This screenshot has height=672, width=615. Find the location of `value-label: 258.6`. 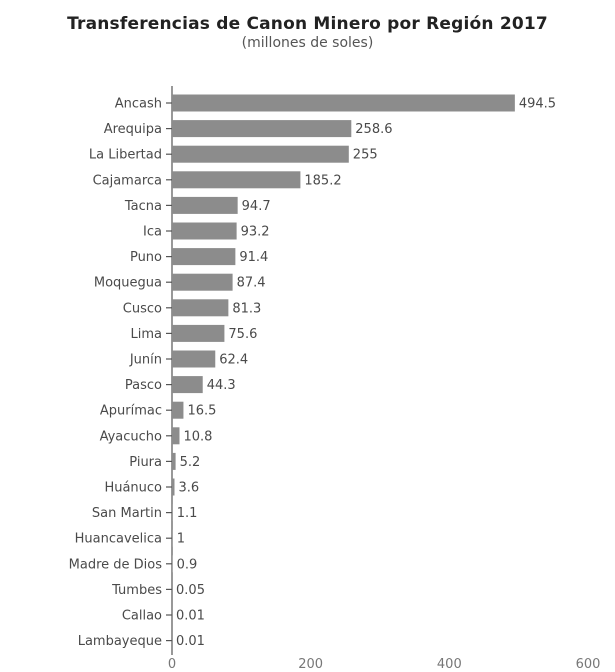

value-label: 258.6 is located at coordinates (373, 129).